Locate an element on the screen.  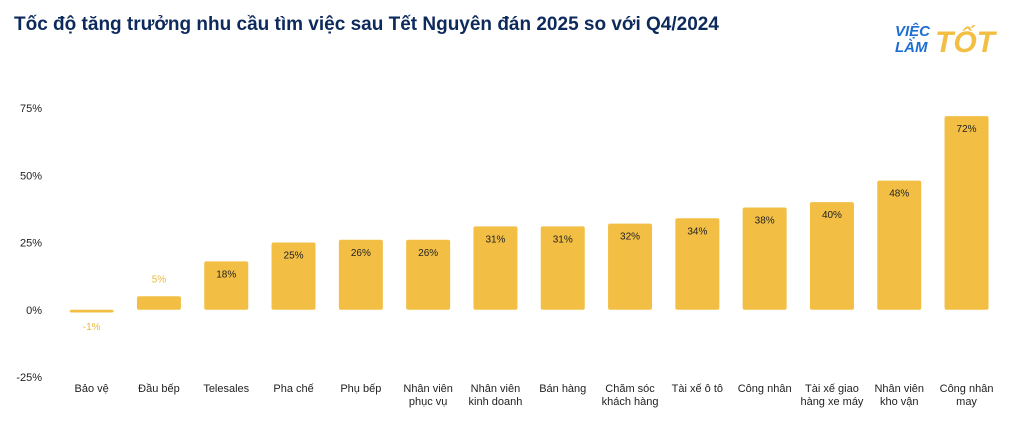
y-tick-label: 25% is located at coordinates (31, 244).